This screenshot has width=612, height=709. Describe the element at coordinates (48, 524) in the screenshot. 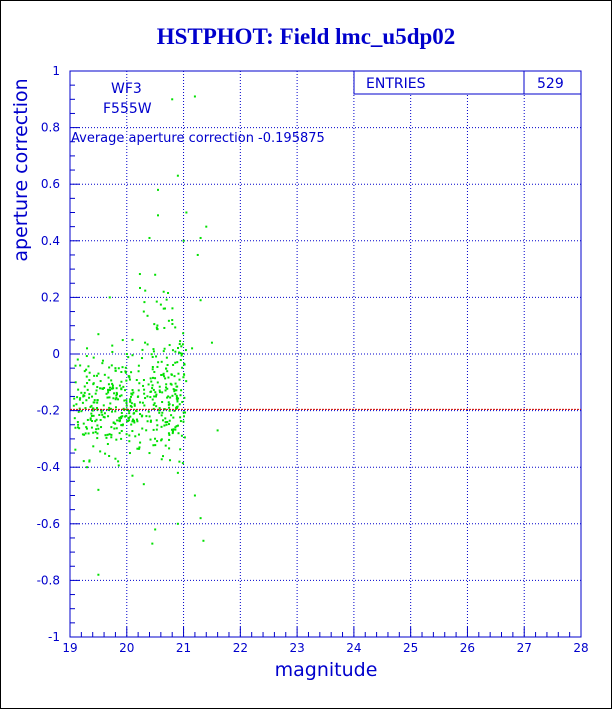

I see `y-tick-label: -0.6` at that location.